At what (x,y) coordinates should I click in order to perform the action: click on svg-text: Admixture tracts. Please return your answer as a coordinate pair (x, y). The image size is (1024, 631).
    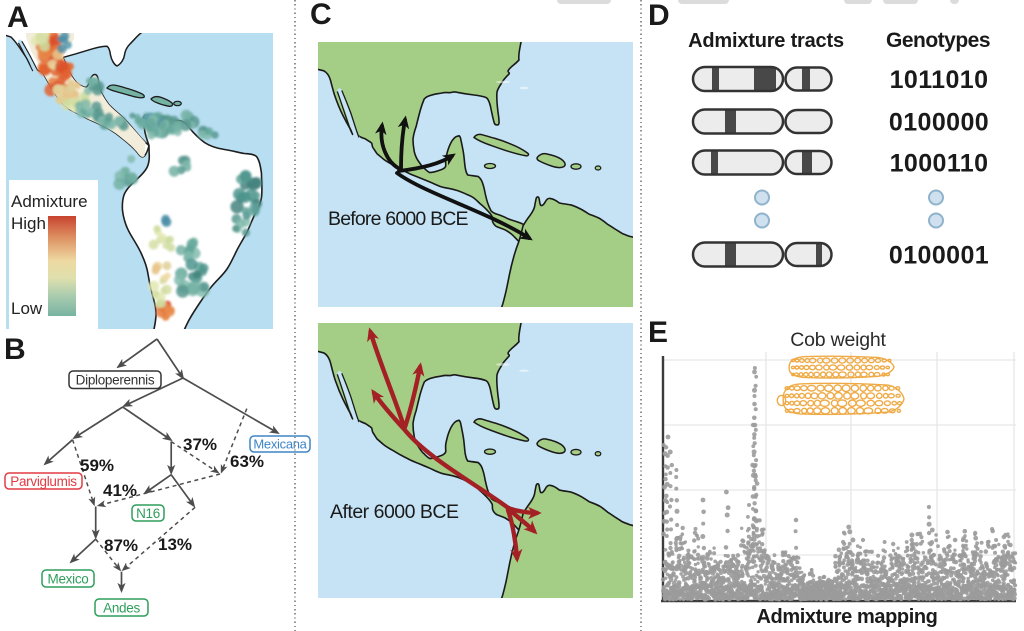
    Looking at the image, I should click on (766, 41).